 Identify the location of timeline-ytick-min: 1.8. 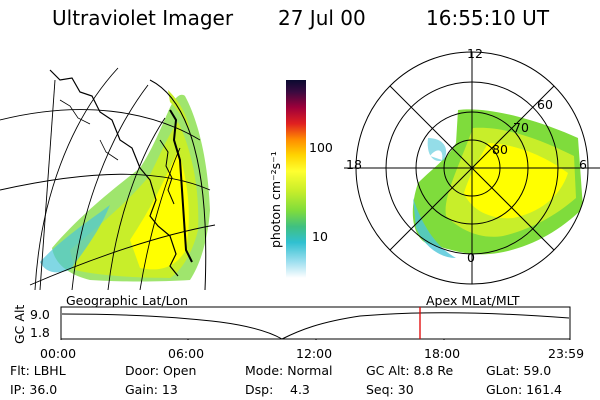
(40, 332).